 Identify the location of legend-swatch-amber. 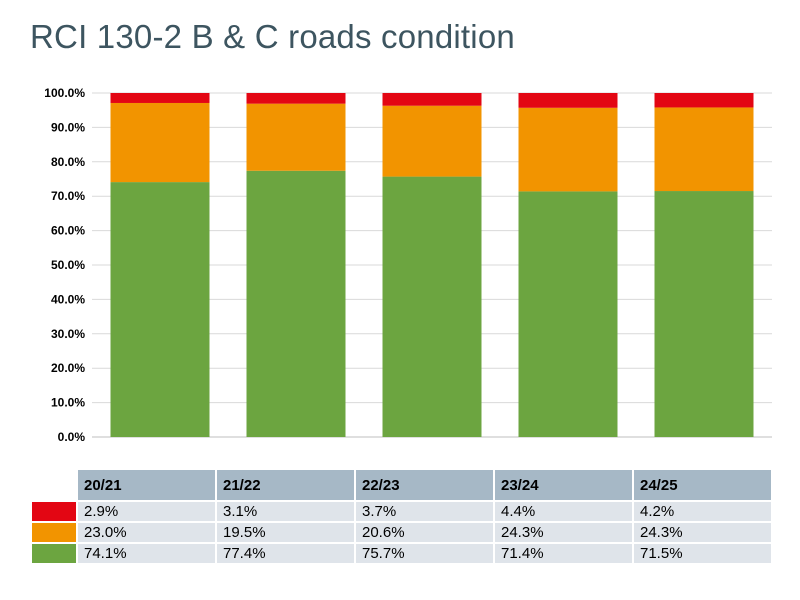
(54, 532).